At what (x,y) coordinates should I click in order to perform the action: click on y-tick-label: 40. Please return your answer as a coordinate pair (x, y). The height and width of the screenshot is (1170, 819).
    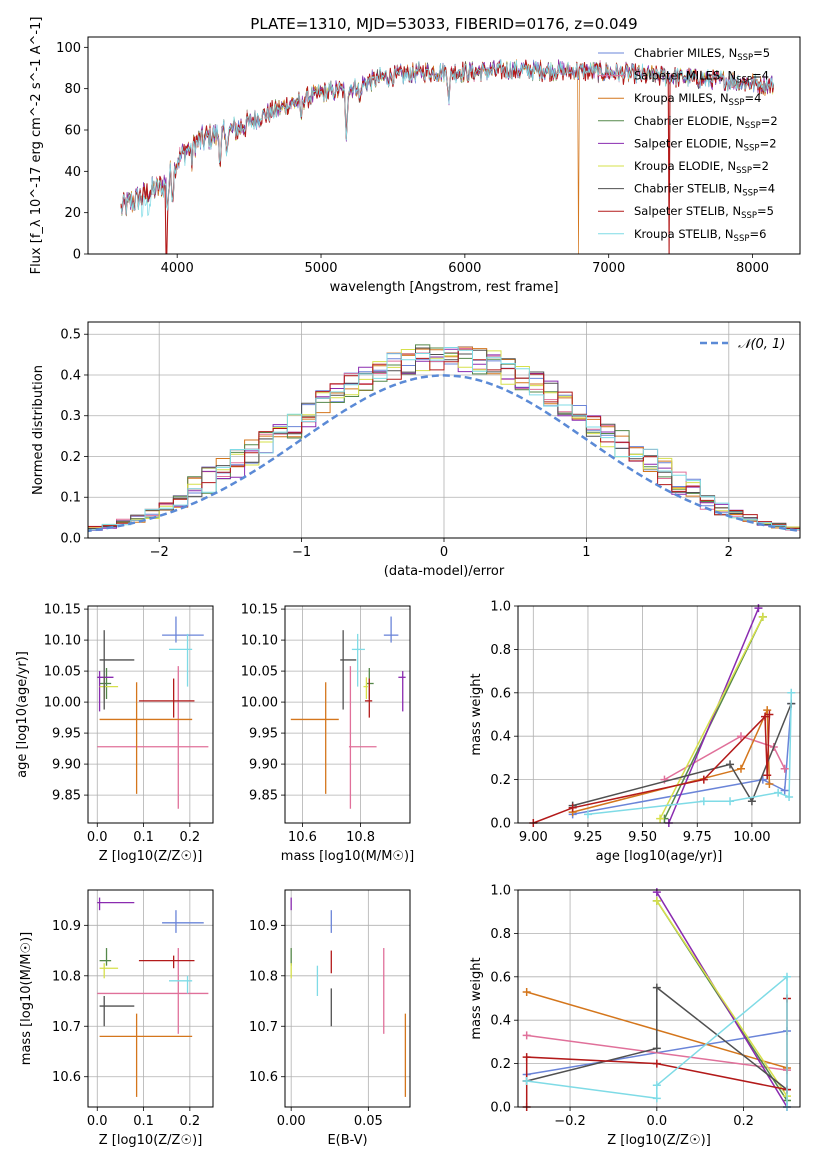
    Looking at the image, I should click on (72, 172).